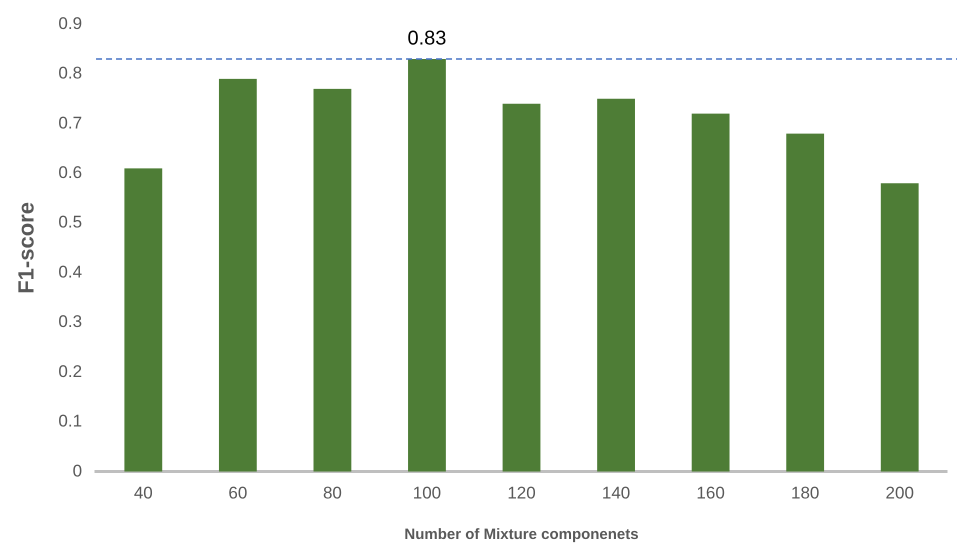 Image resolution: width=957 pixels, height=554 pixels. What do you see at coordinates (70, 371) in the screenshot?
I see `y-tick-label: 0.2` at bounding box center [70, 371].